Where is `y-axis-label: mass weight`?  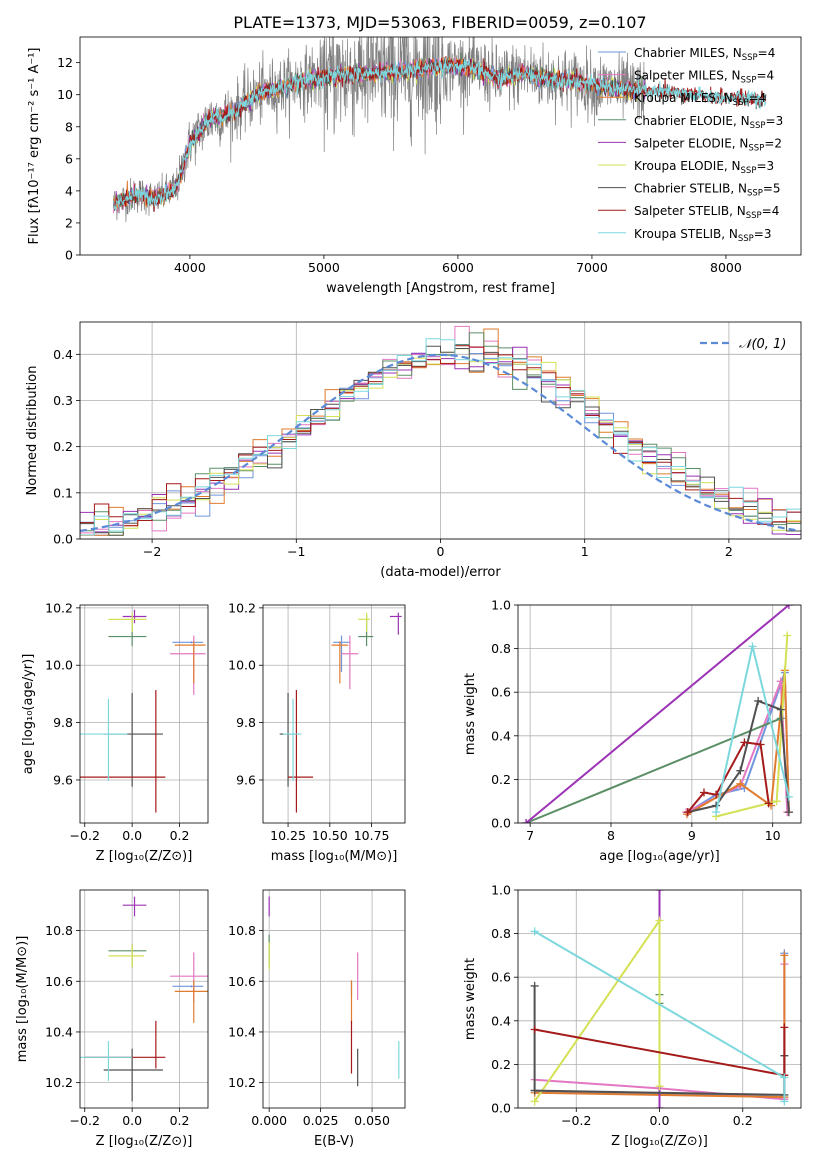 y-axis-label: mass weight is located at coordinates (470, 999).